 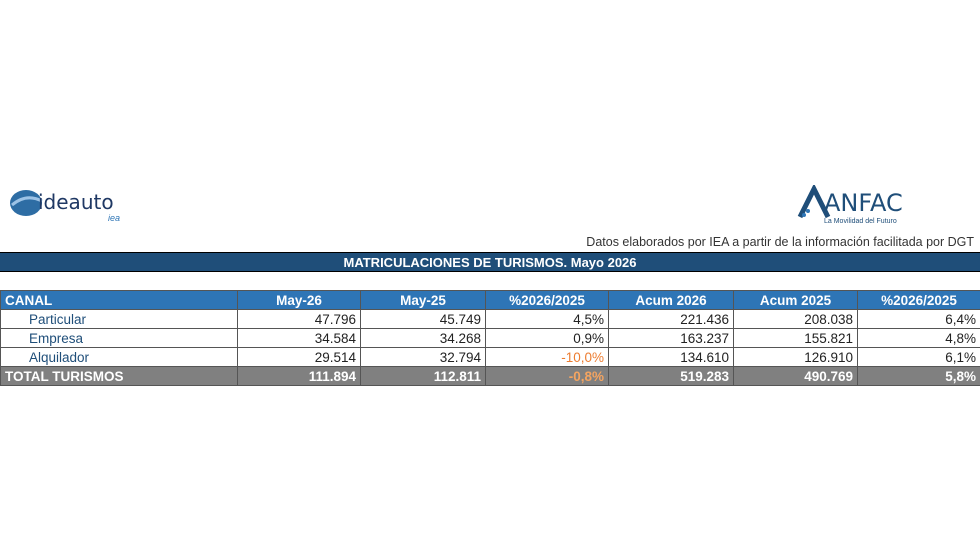 I want to click on cell: 490.769, so click(x=795, y=376).